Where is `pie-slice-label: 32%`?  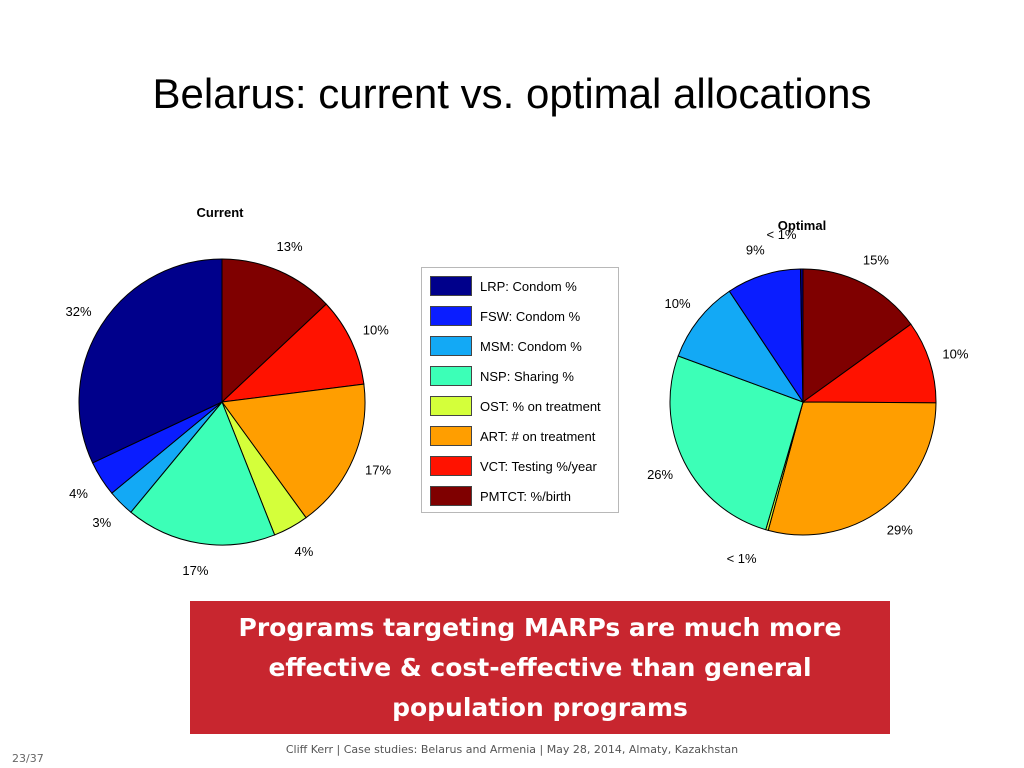 pie-slice-label: 32% is located at coordinates (78, 311).